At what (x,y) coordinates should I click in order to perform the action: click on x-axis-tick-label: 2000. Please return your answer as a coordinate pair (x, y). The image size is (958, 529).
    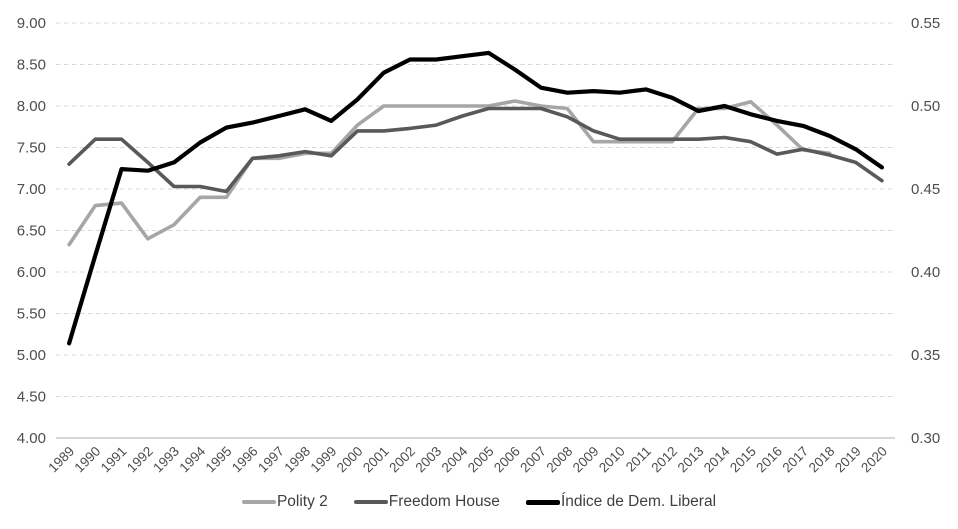
    Looking at the image, I should click on (350, 460).